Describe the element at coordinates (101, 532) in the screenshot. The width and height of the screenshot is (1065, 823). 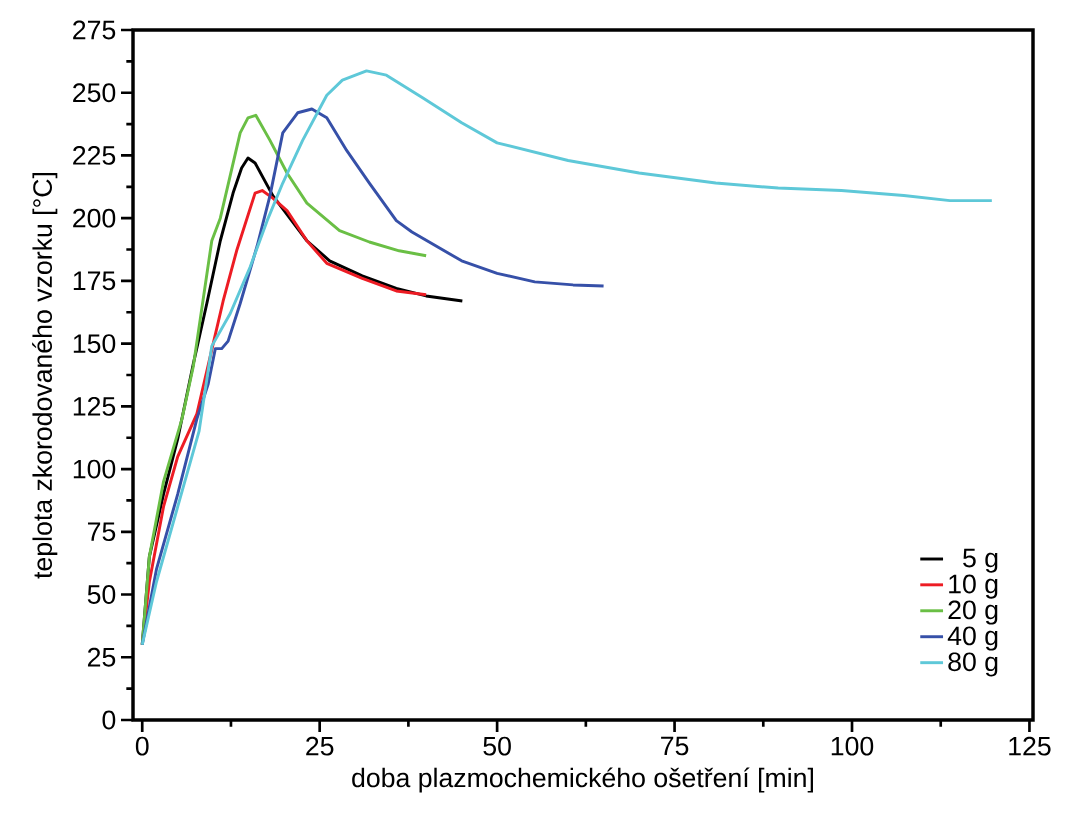
I see `y-tick-label: 75` at that location.